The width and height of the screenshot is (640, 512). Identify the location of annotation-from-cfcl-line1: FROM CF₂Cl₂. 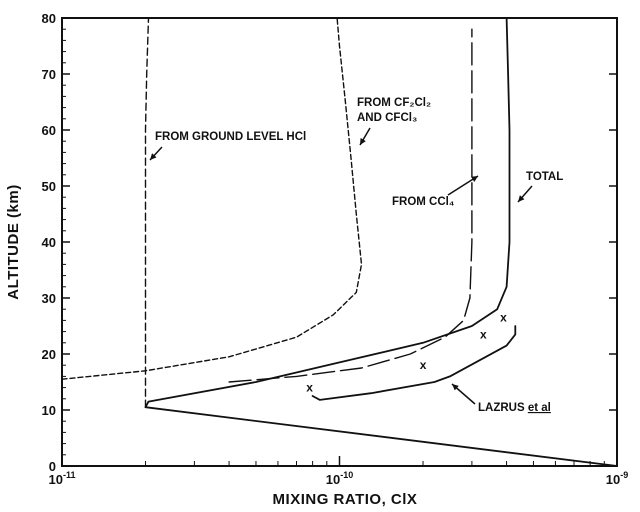
(394, 103).